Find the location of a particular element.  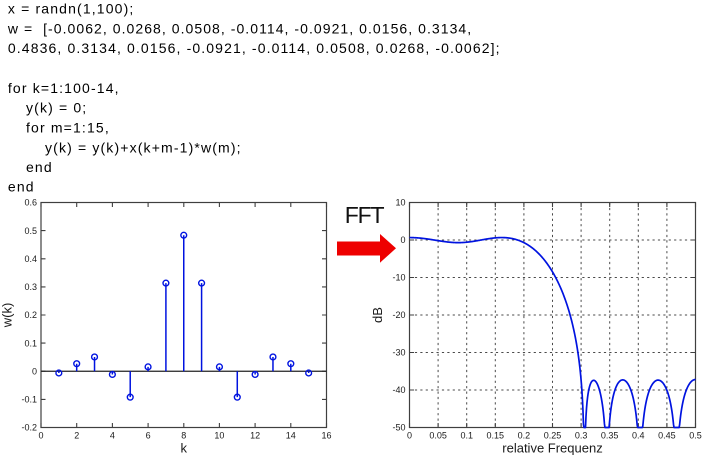

svg-text: 0.6 is located at coordinates (30, 203).